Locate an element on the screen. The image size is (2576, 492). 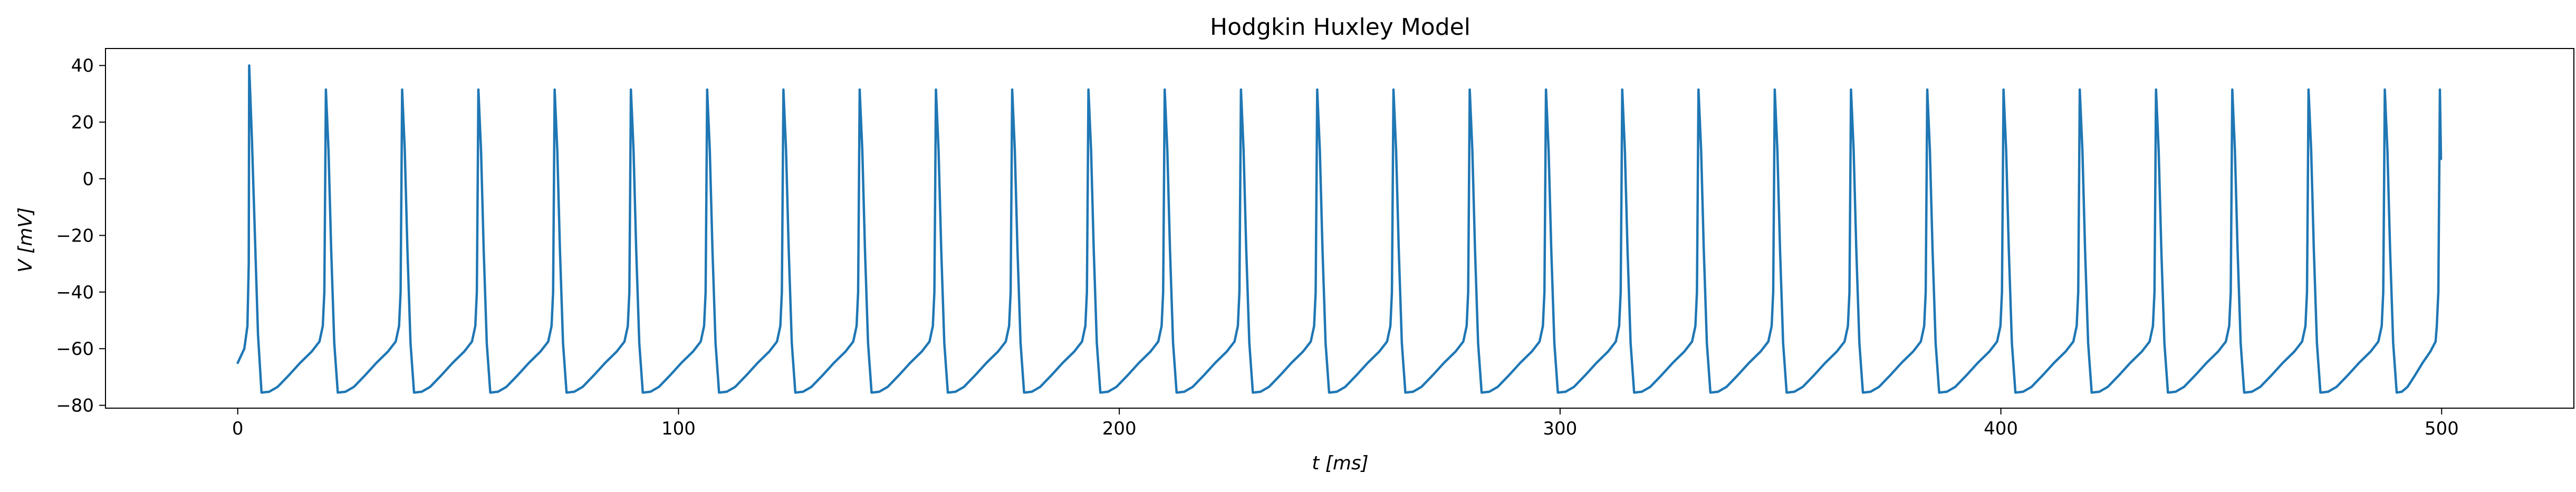
x-tick-label: 500 is located at coordinates (2442, 428).